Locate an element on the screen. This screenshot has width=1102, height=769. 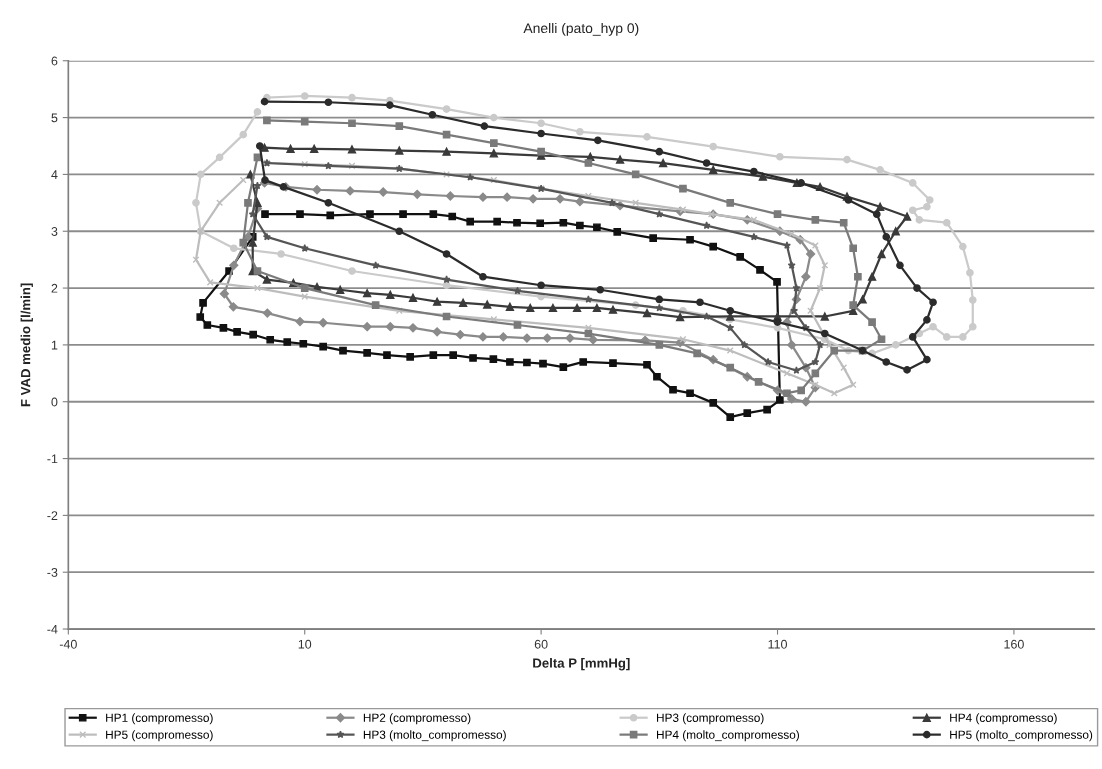
legend-label: HP3 (molto_compromesso) is located at coordinates (434, 736).